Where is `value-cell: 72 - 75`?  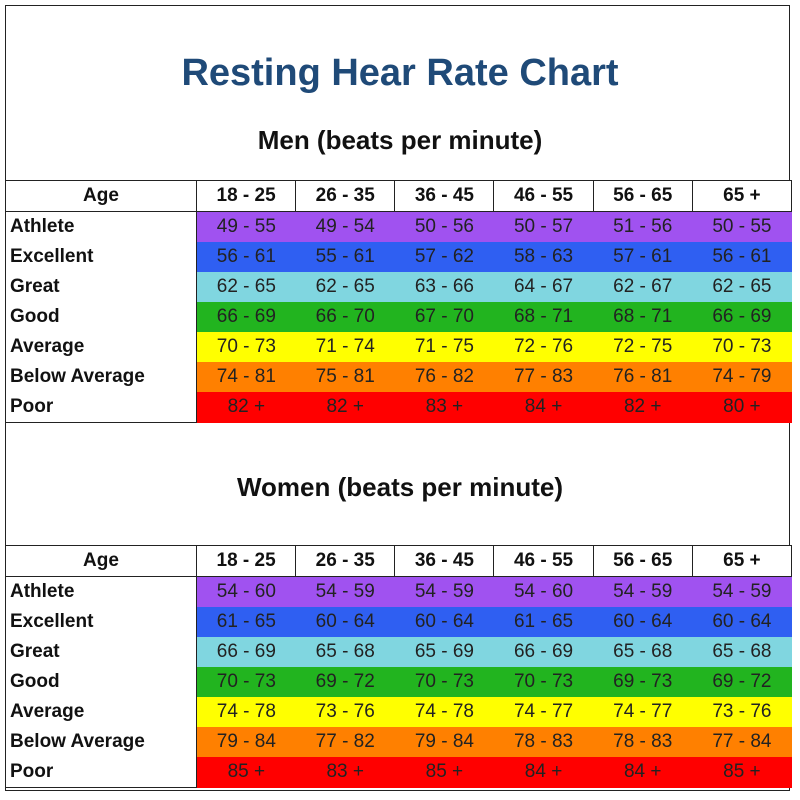
value-cell: 72 - 75 is located at coordinates (643, 347).